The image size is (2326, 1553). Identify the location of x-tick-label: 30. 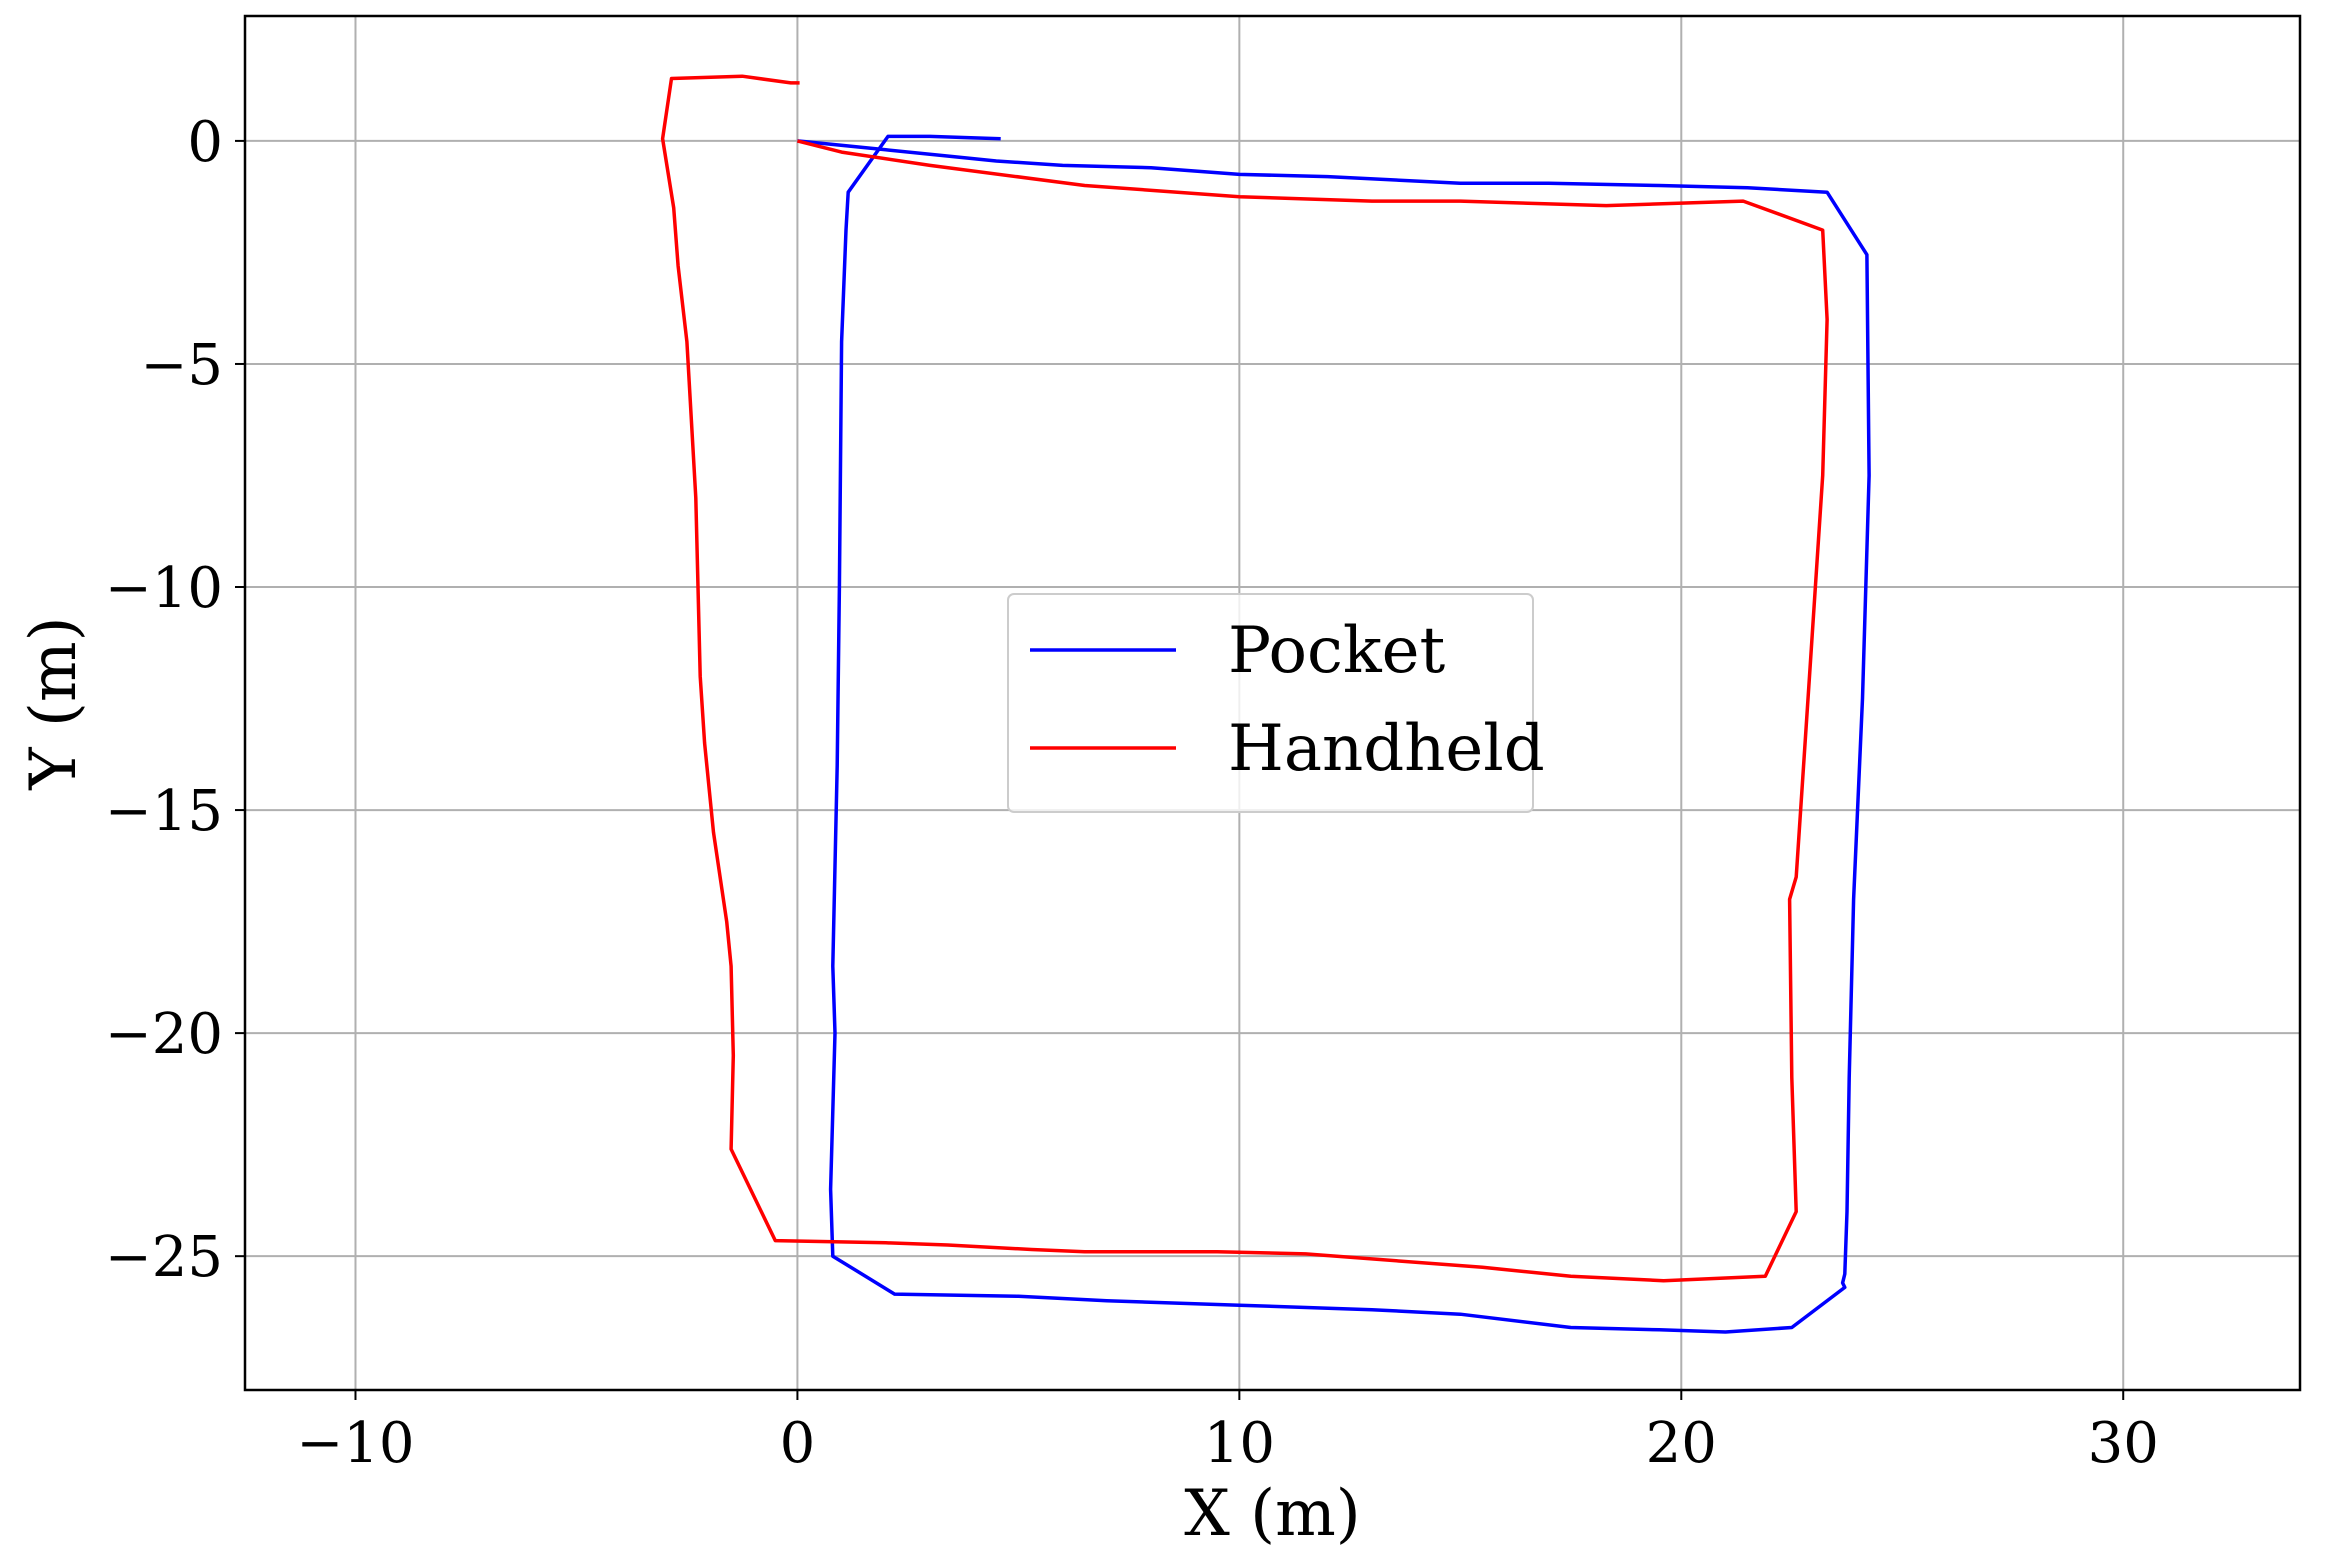
(2123, 1443).